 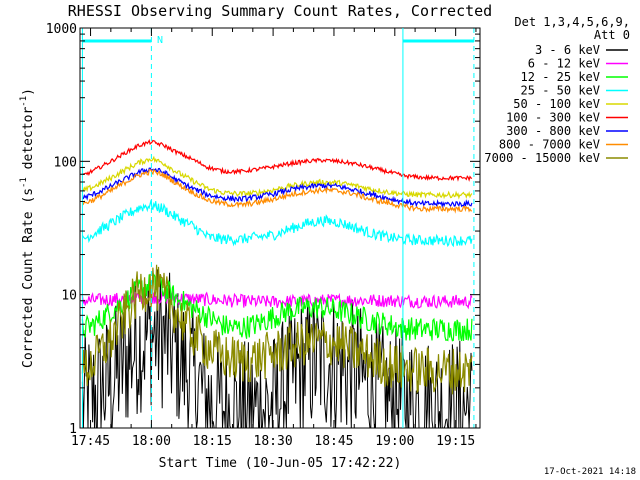 What do you see at coordinates (590, 472) in the screenshot?
I see `footer-date: 17-Oct-2021 14:18` at bounding box center [590, 472].